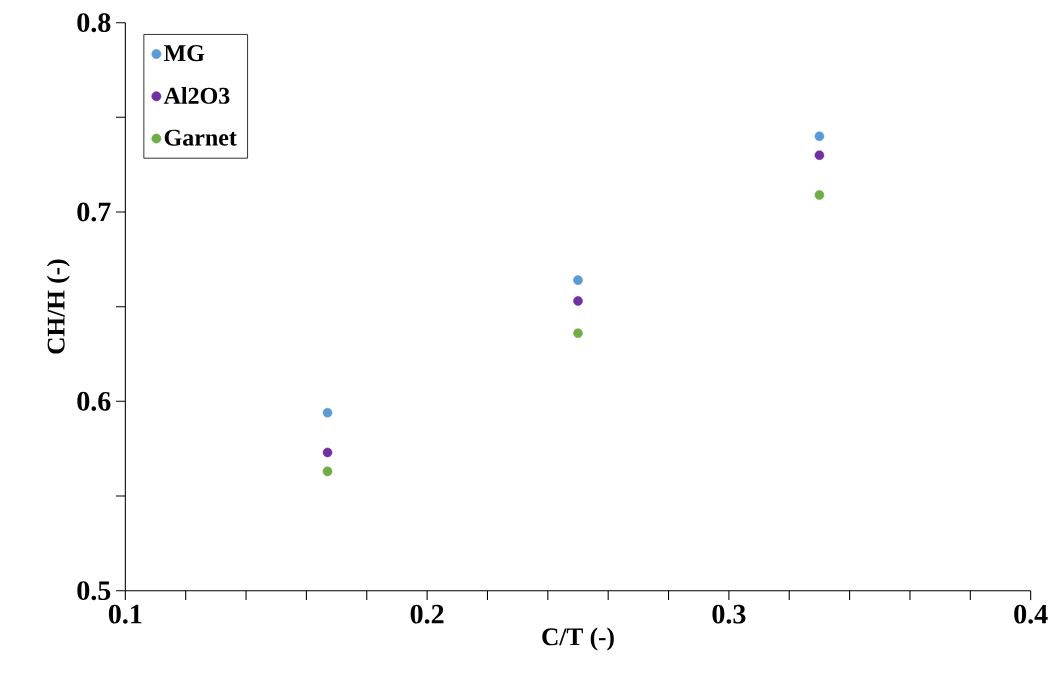  What do you see at coordinates (578, 639) in the screenshot?
I see `x-axis-title: C/T (-)` at bounding box center [578, 639].